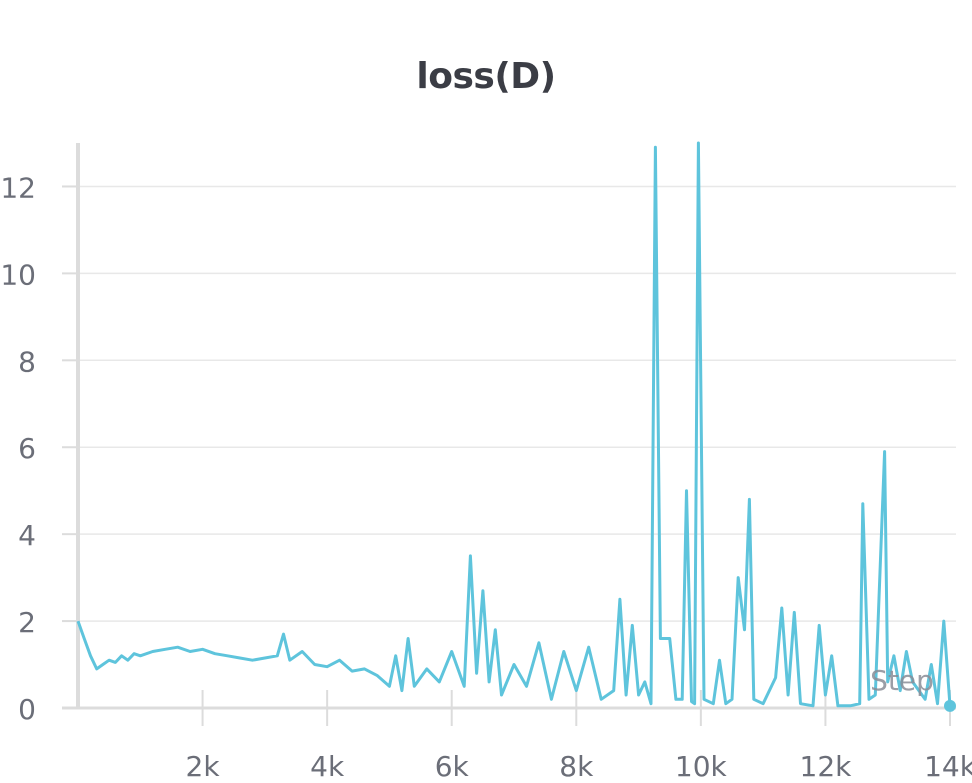 The width and height of the screenshot is (972, 783). I want to click on x-tick-label: 2k, so click(203, 766).